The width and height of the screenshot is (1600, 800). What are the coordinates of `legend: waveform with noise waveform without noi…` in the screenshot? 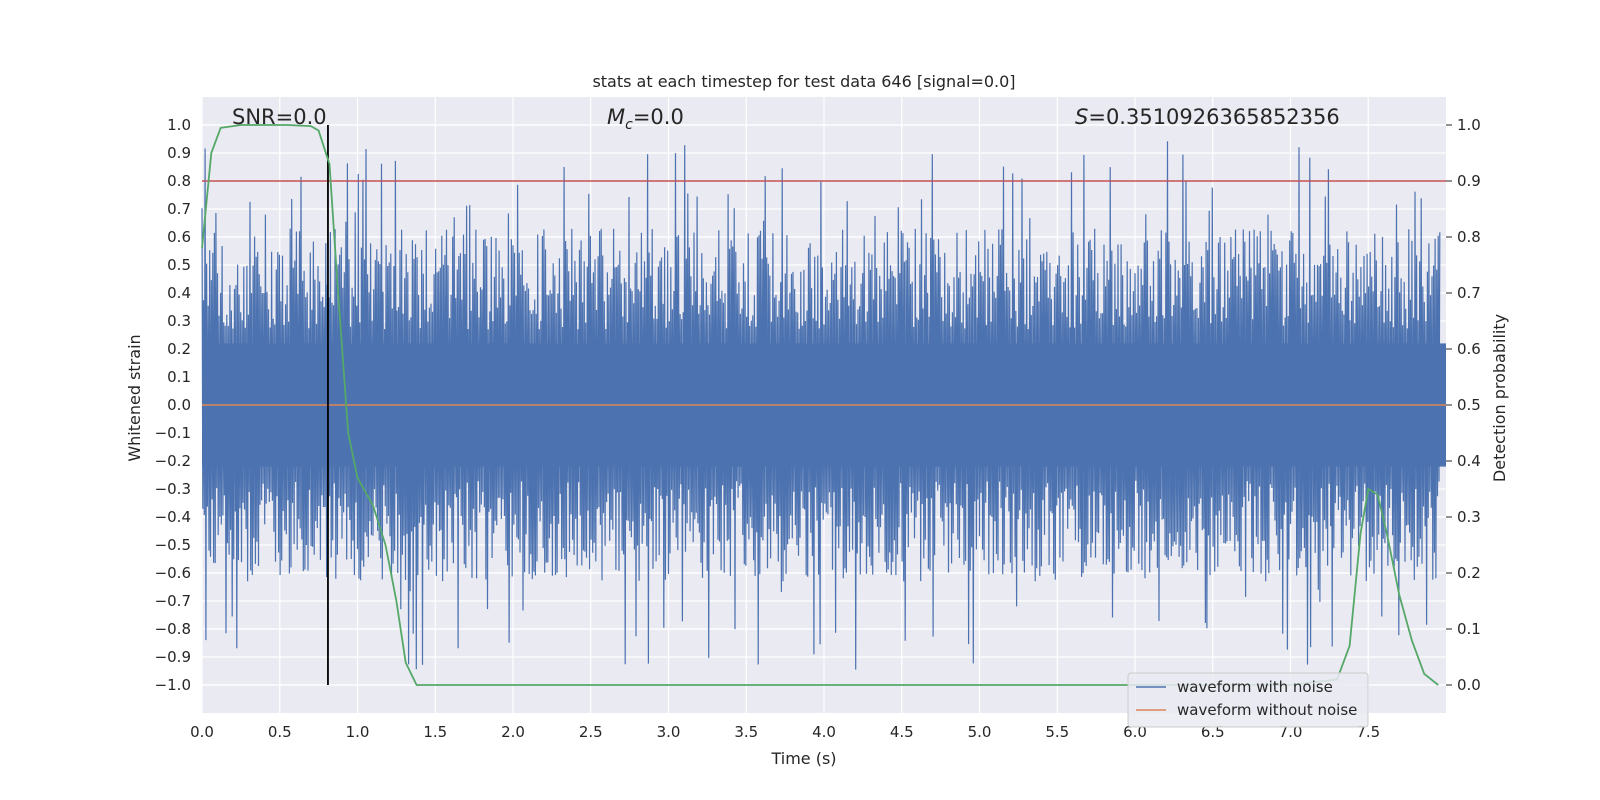 It's located at (1248, 700).